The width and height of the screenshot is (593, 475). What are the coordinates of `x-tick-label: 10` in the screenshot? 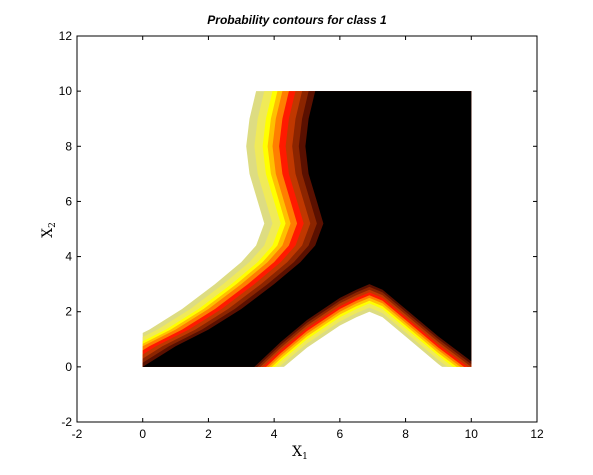 It's located at (472, 434).